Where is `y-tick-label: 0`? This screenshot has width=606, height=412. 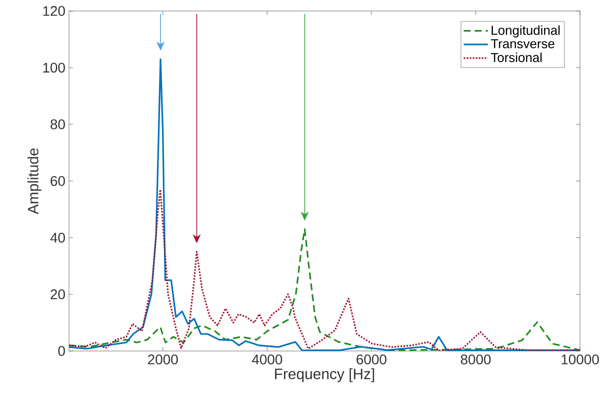
y-tick-label: 0 is located at coordinates (61, 351).